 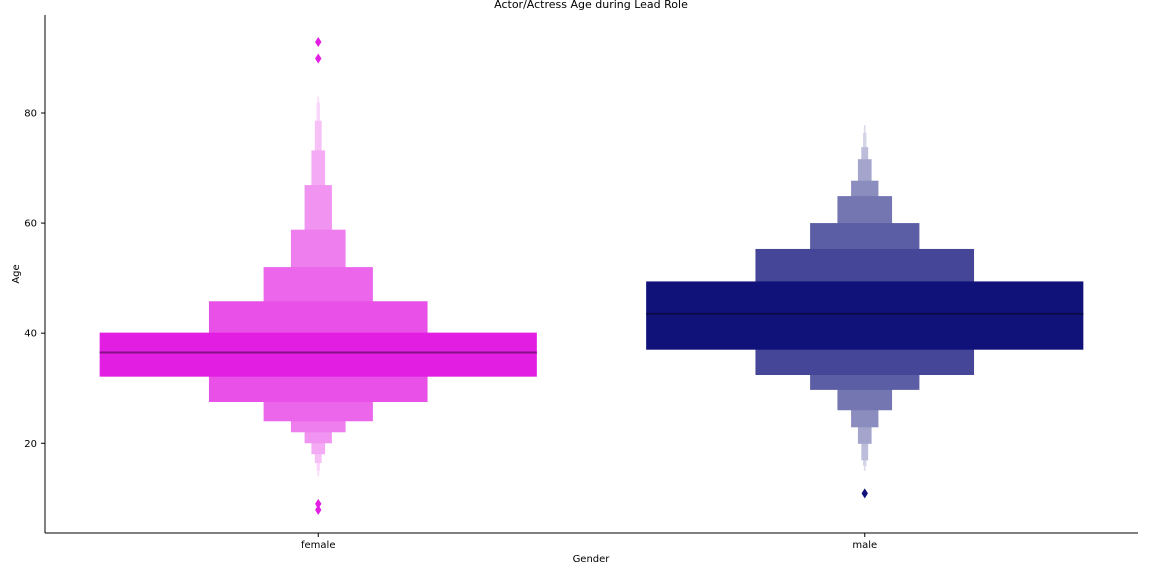 I want to click on y-tick-label: 40, so click(x=30, y=334).